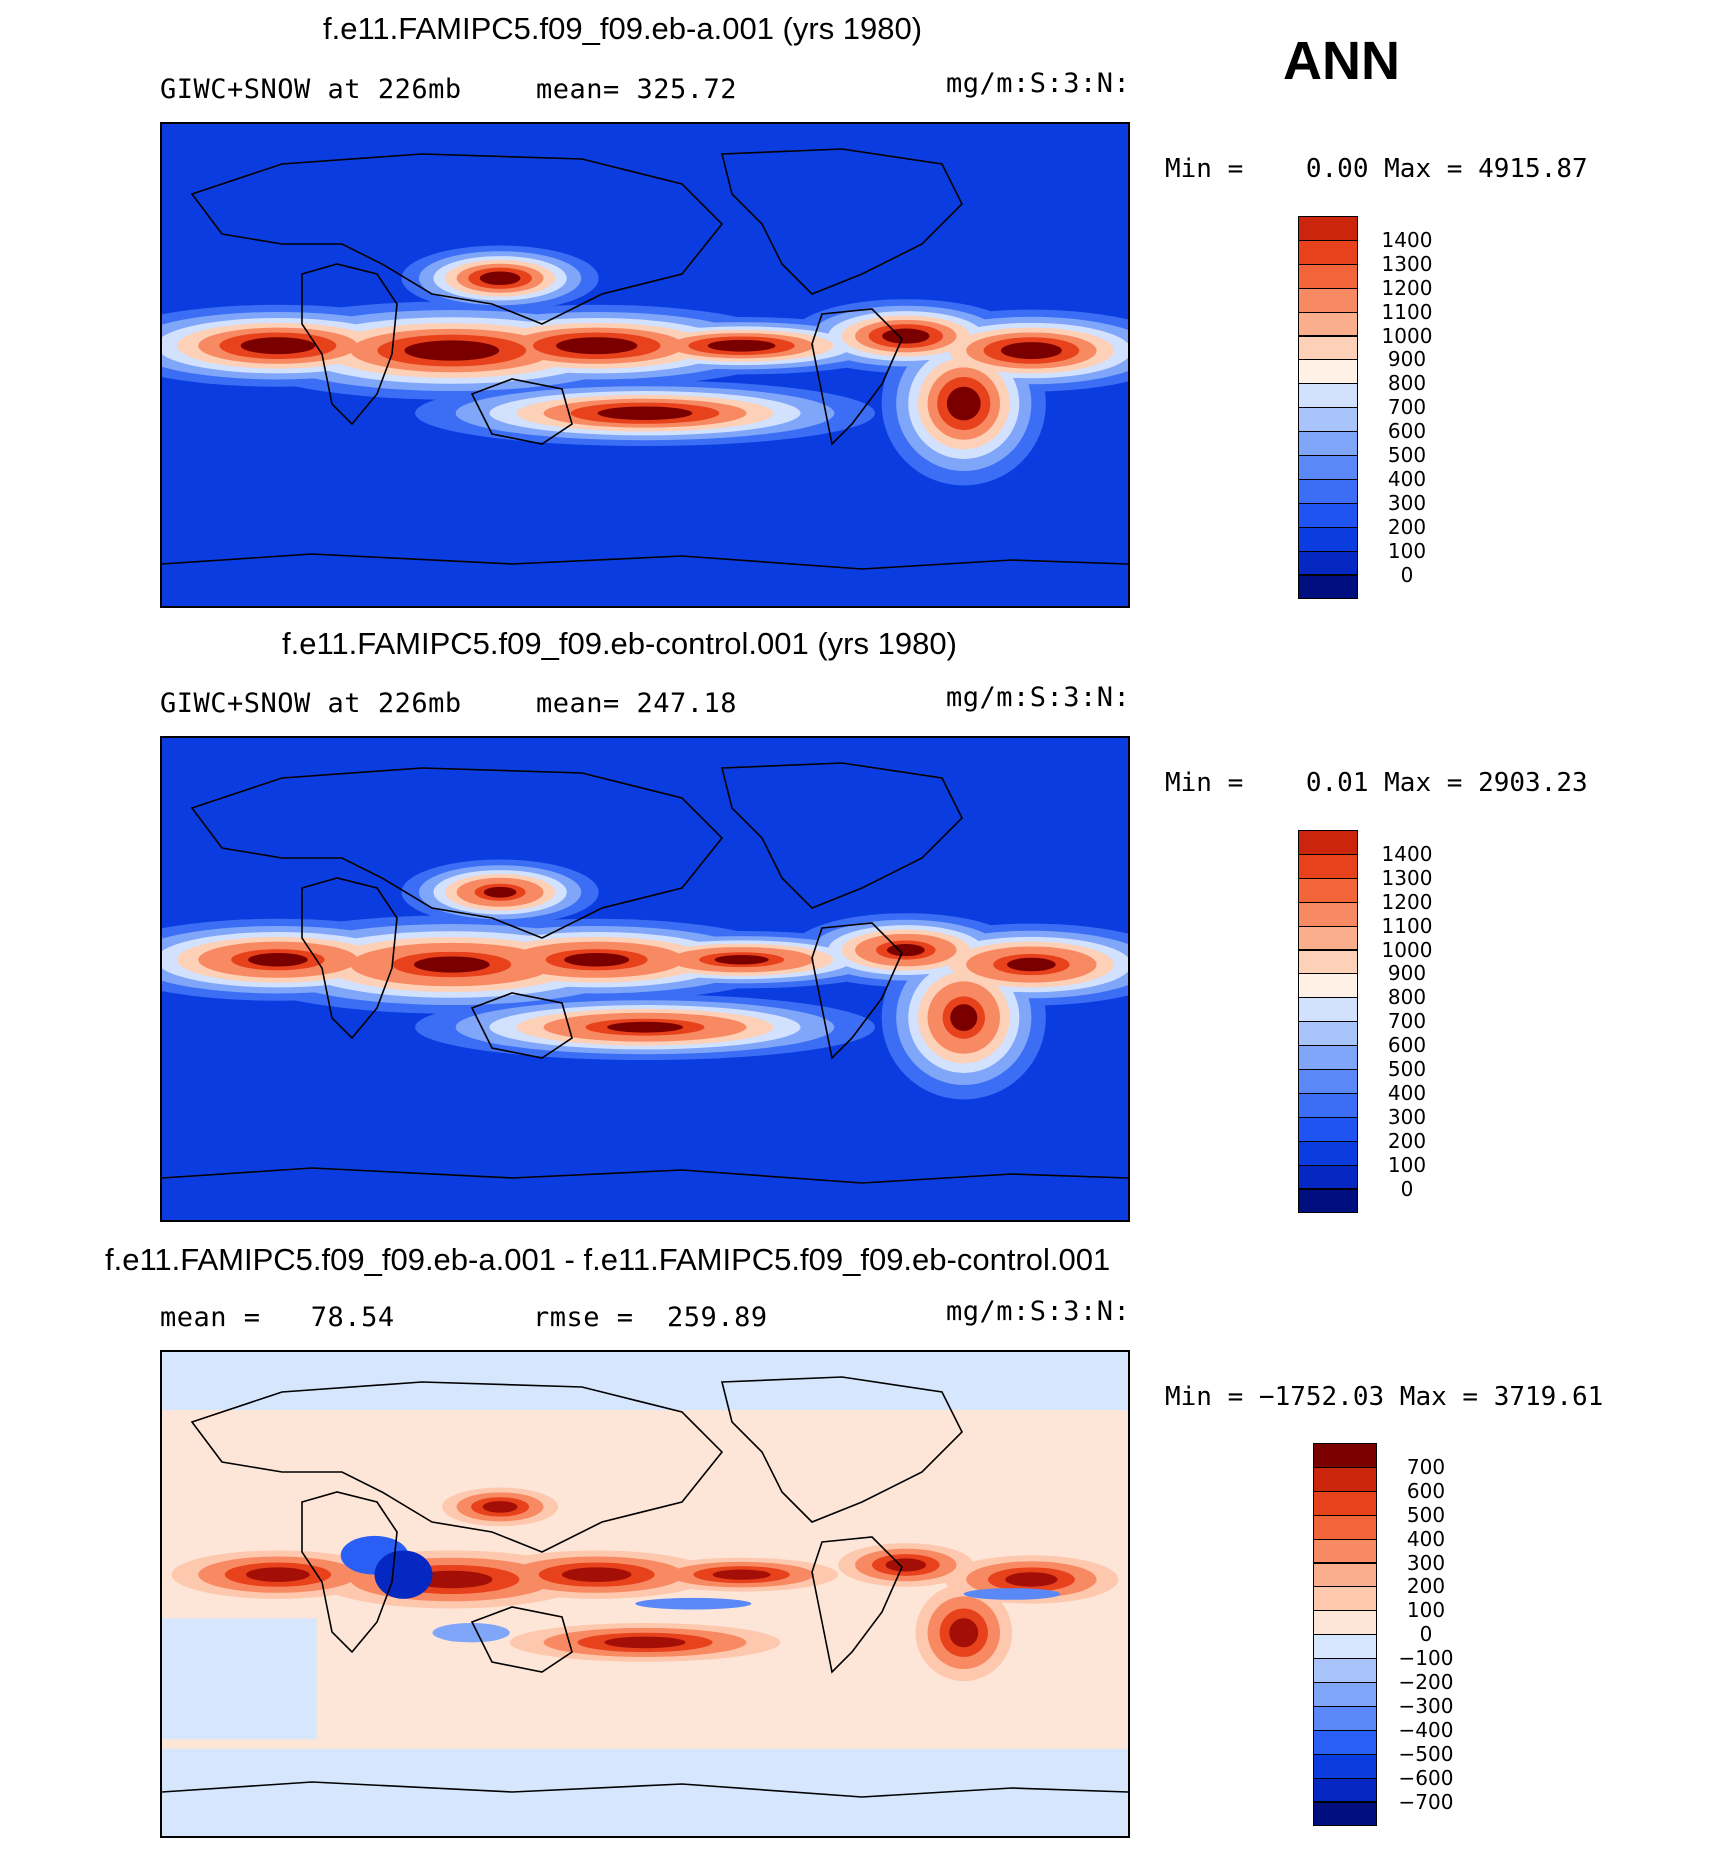 The width and height of the screenshot is (1710, 1853). Describe the element at coordinates (1407, 1021) in the screenshot. I see `colorbar-tick-label: 700` at that location.